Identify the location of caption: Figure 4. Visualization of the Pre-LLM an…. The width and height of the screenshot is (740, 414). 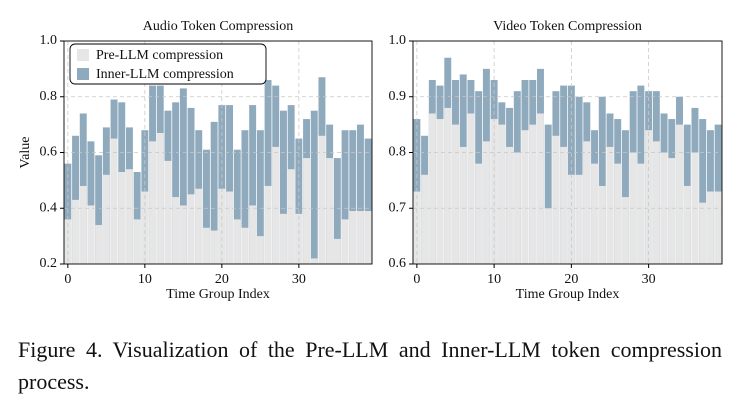
(370, 366).